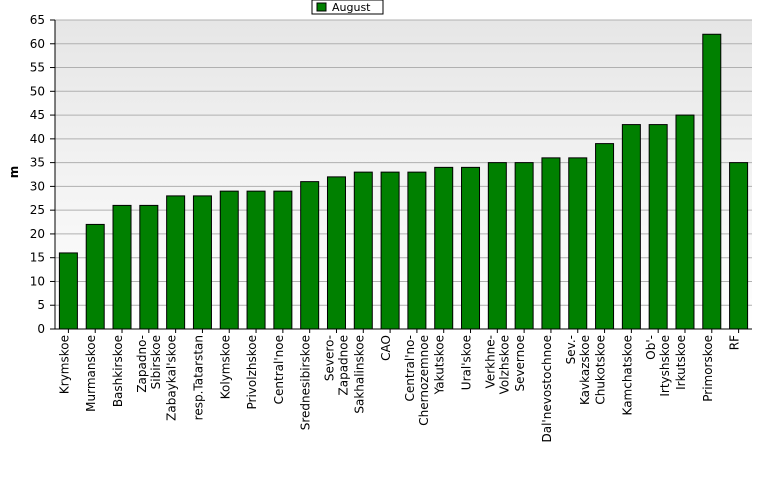 The height and width of the screenshot is (479, 777). I want to click on x-tick-label: resp.Tatarstan, so click(198, 377).